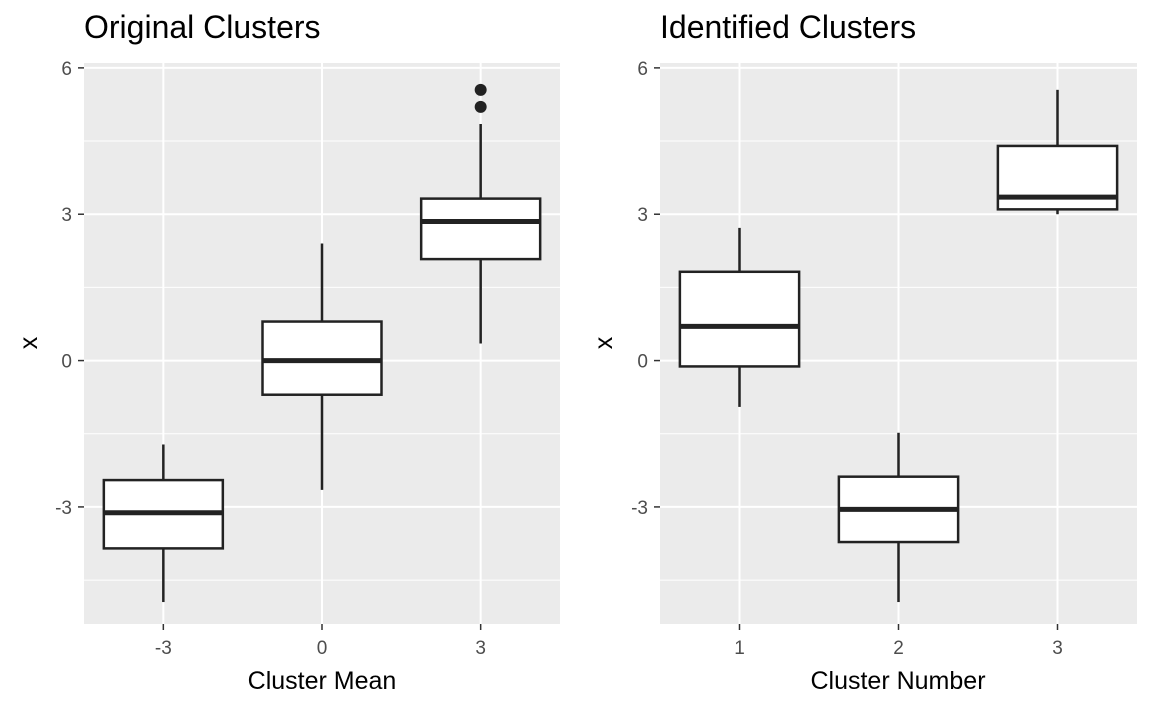 Image resolution: width=1152 pixels, height=711 pixels. Describe the element at coordinates (322, 681) in the screenshot. I see `x-axis-title: Cluster Mean` at that location.